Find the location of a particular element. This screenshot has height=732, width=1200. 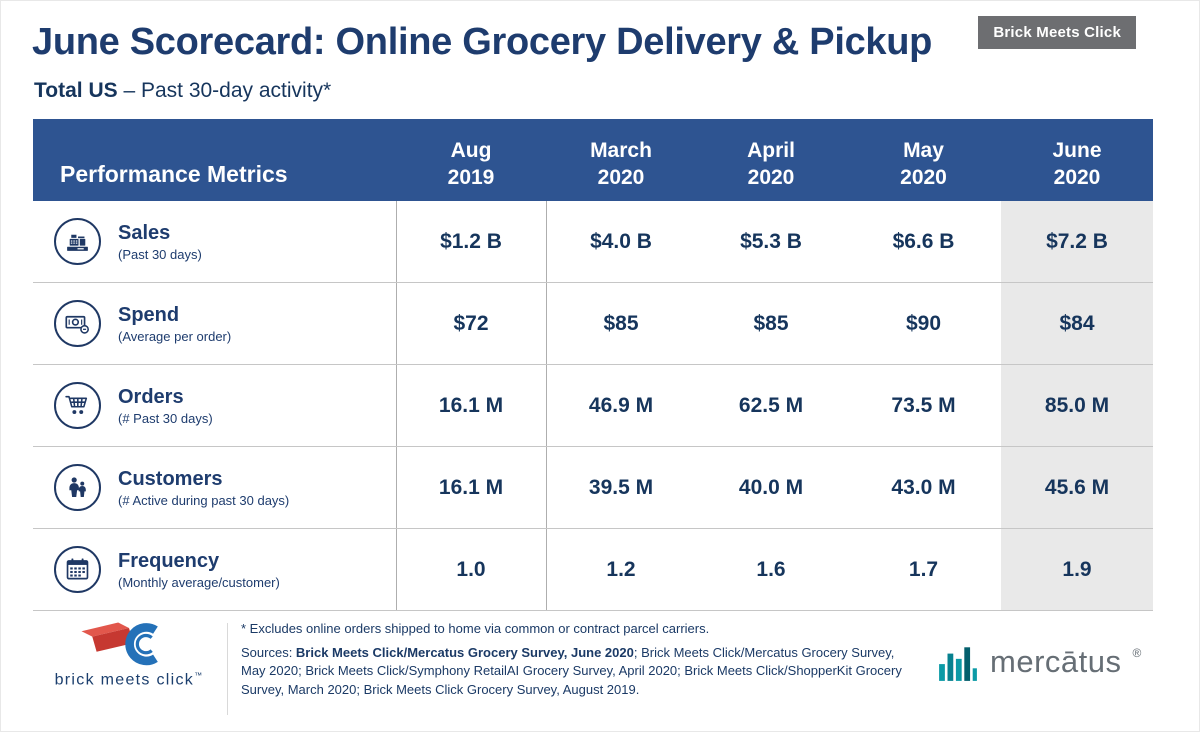

value-cell: $90 is located at coordinates (923, 323).